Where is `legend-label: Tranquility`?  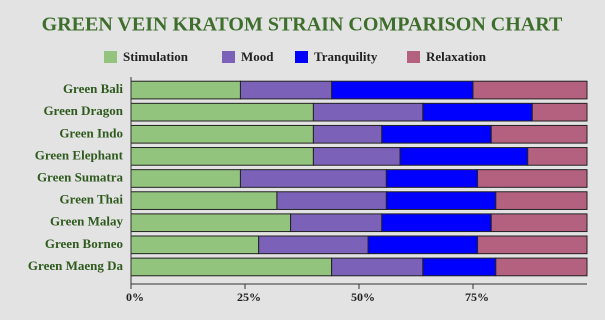
legend-label: Tranquility is located at coordinates (346, 56).